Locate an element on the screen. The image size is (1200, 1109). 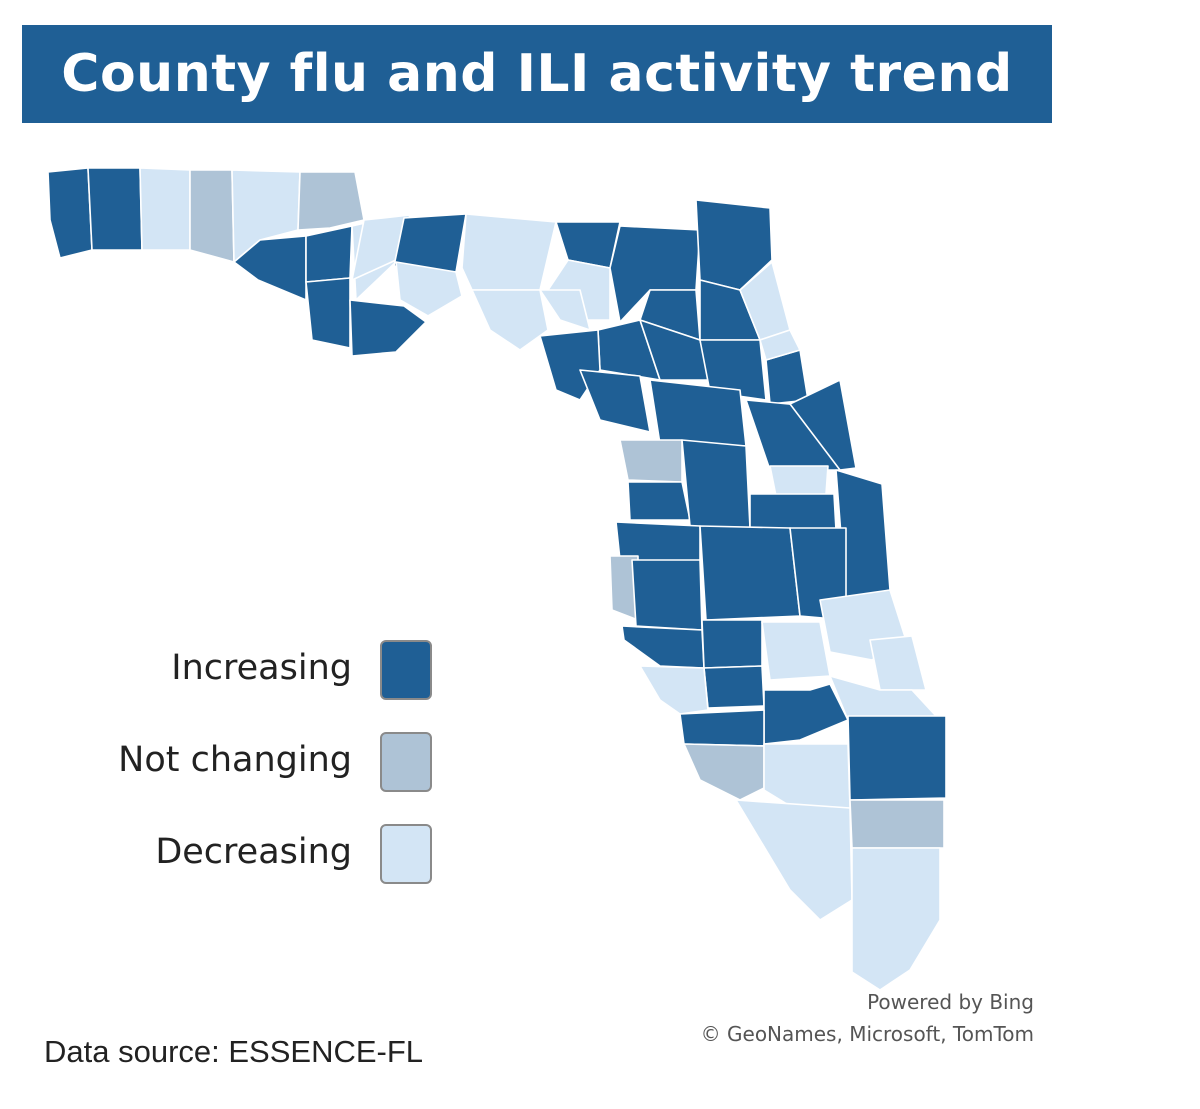
legend: Increasing Not changing Decreasing is located at coordinates (270, 774).